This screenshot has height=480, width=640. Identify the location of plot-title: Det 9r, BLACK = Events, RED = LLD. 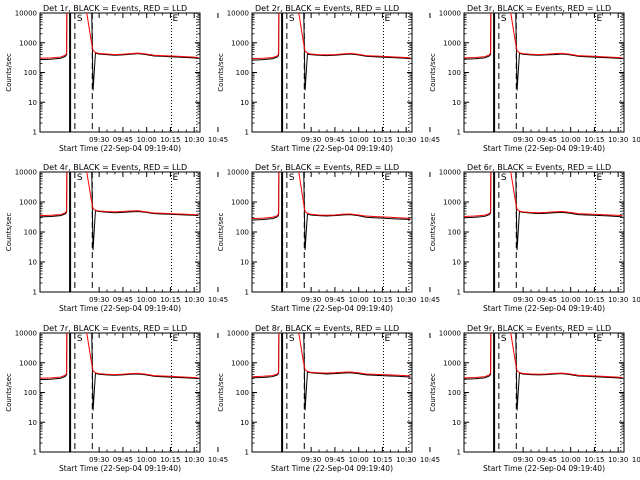
(539, 328).